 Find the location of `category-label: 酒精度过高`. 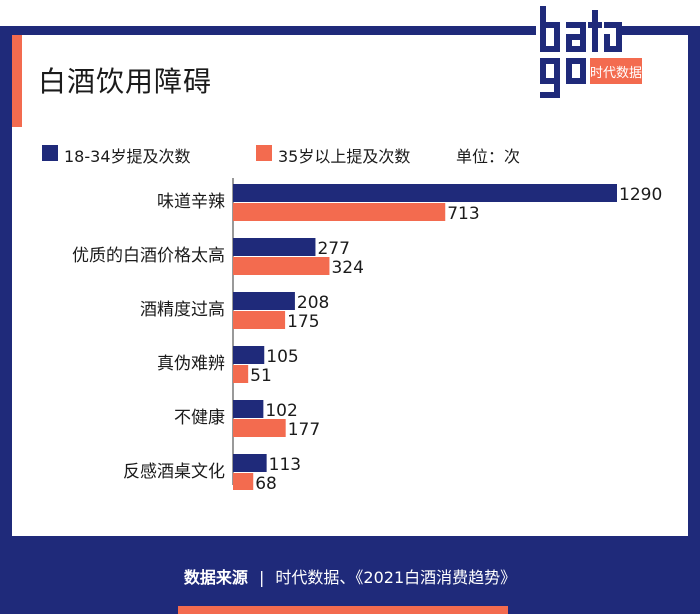

category-label: 酒精度过高 is located at coordinates (182, 310).